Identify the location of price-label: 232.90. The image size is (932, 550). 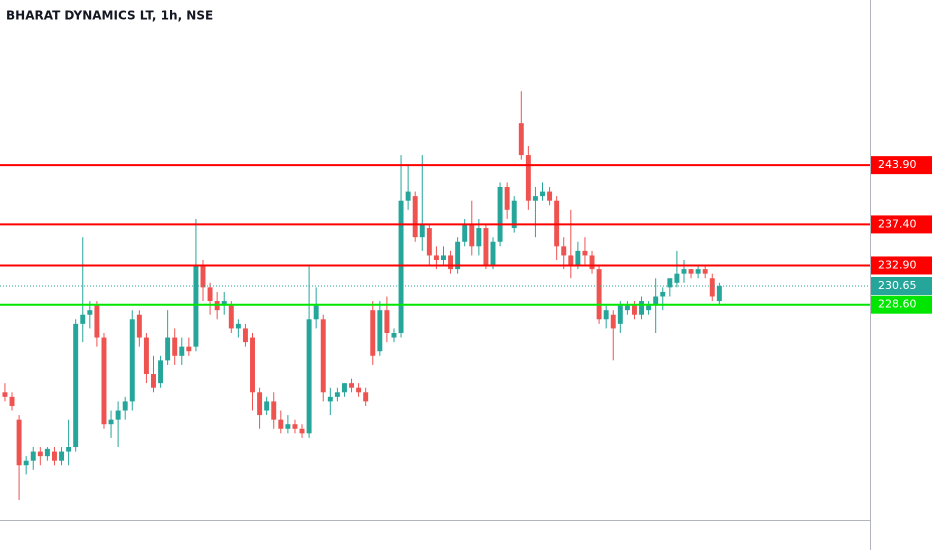
(897, 264).